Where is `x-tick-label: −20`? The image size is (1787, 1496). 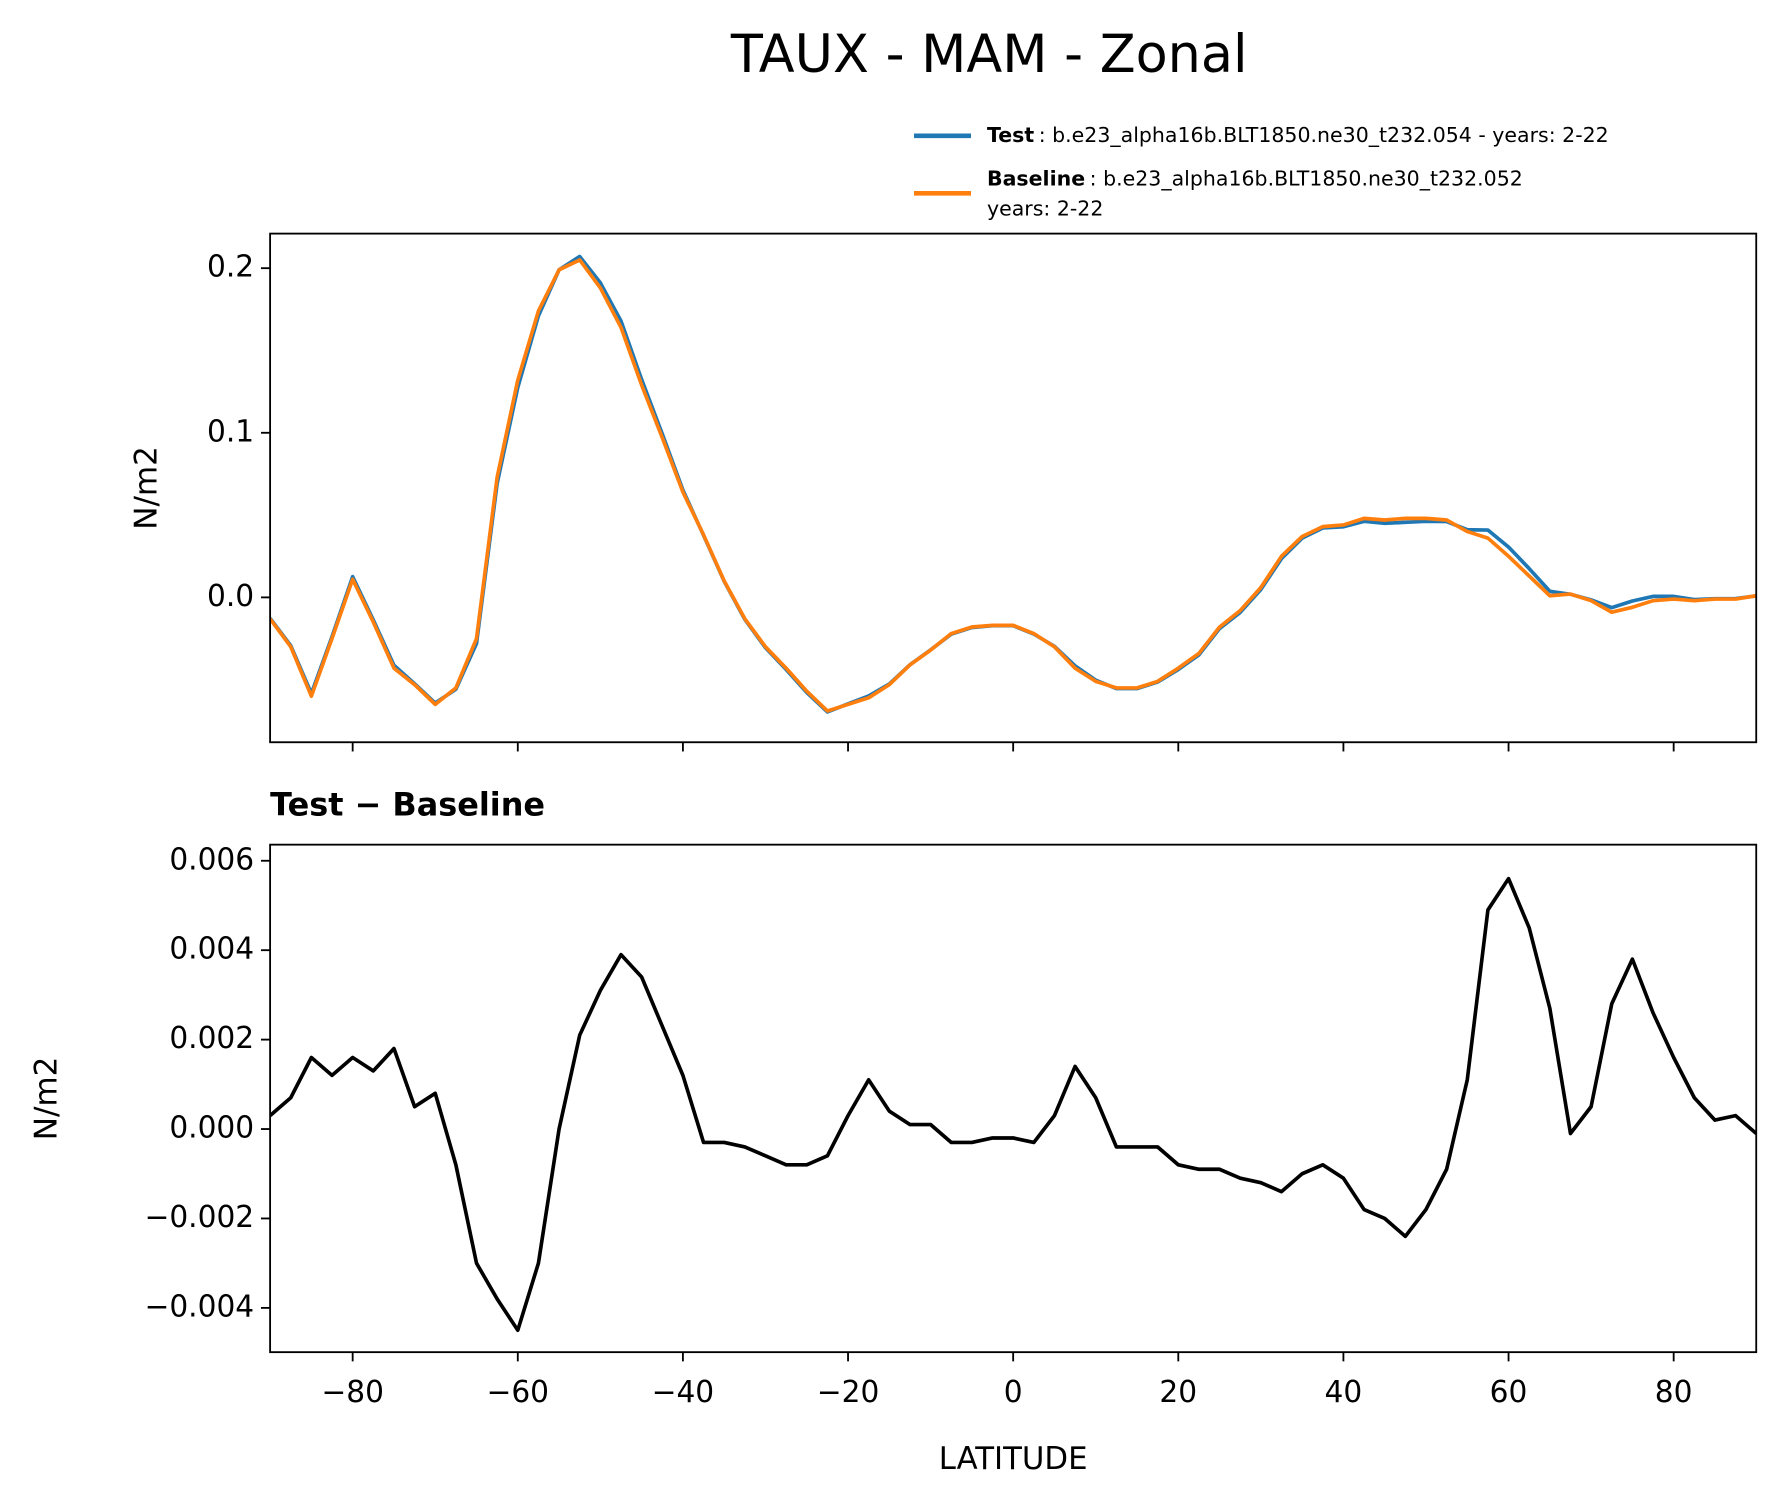
x-tick-label: −20 is located at coordinates (848, 1392).